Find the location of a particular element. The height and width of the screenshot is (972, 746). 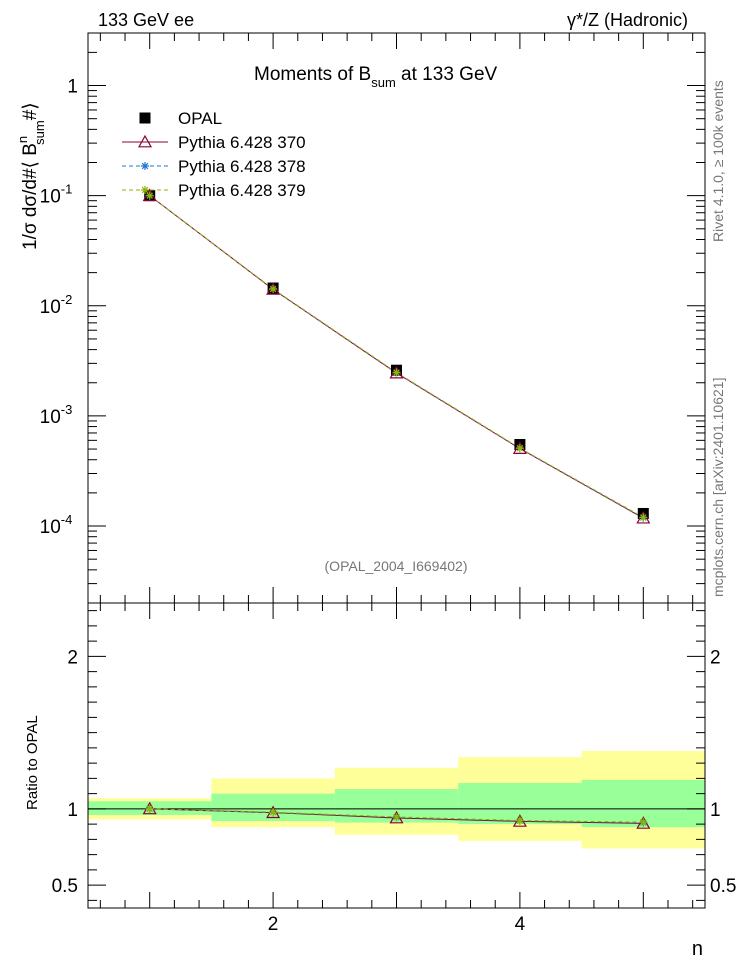

main-ytick-label-3: 10⁻¹ is located at coordinates (56, 195).